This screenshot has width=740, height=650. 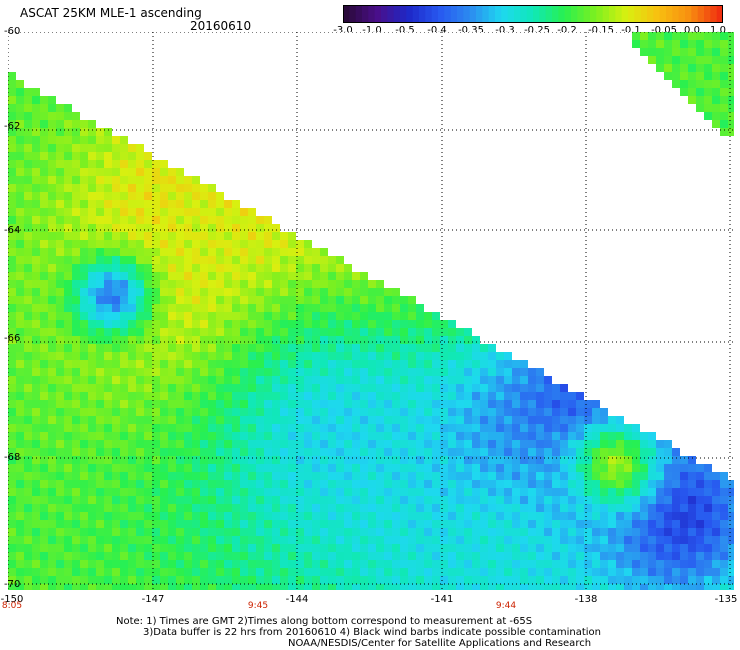 I want to click on x-tick-label: -135, so click(x=726, y=599).